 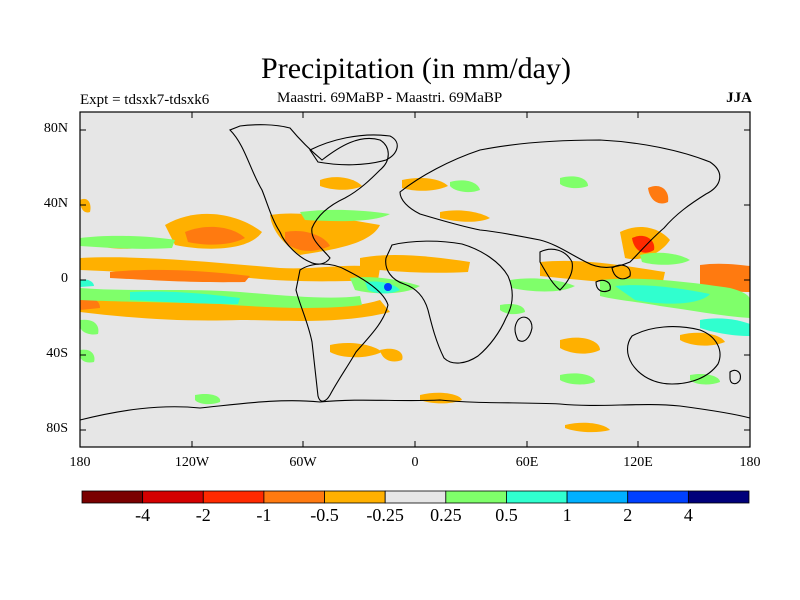 I want to click on pos-core-south-west-pacific, so click(x=725, y=327).